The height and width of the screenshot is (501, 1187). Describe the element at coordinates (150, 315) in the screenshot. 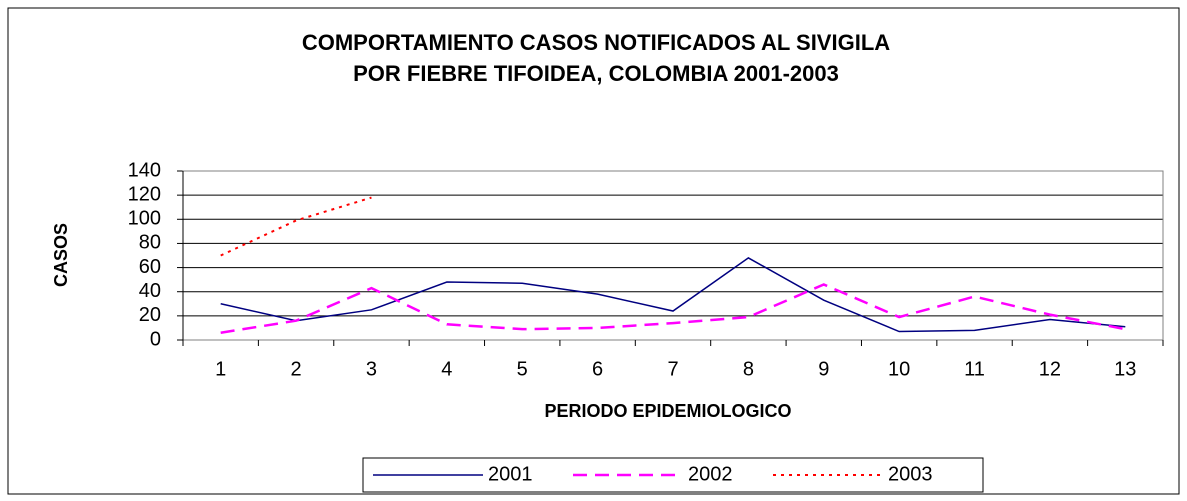

I see `y-tick-label: 20` at that location.